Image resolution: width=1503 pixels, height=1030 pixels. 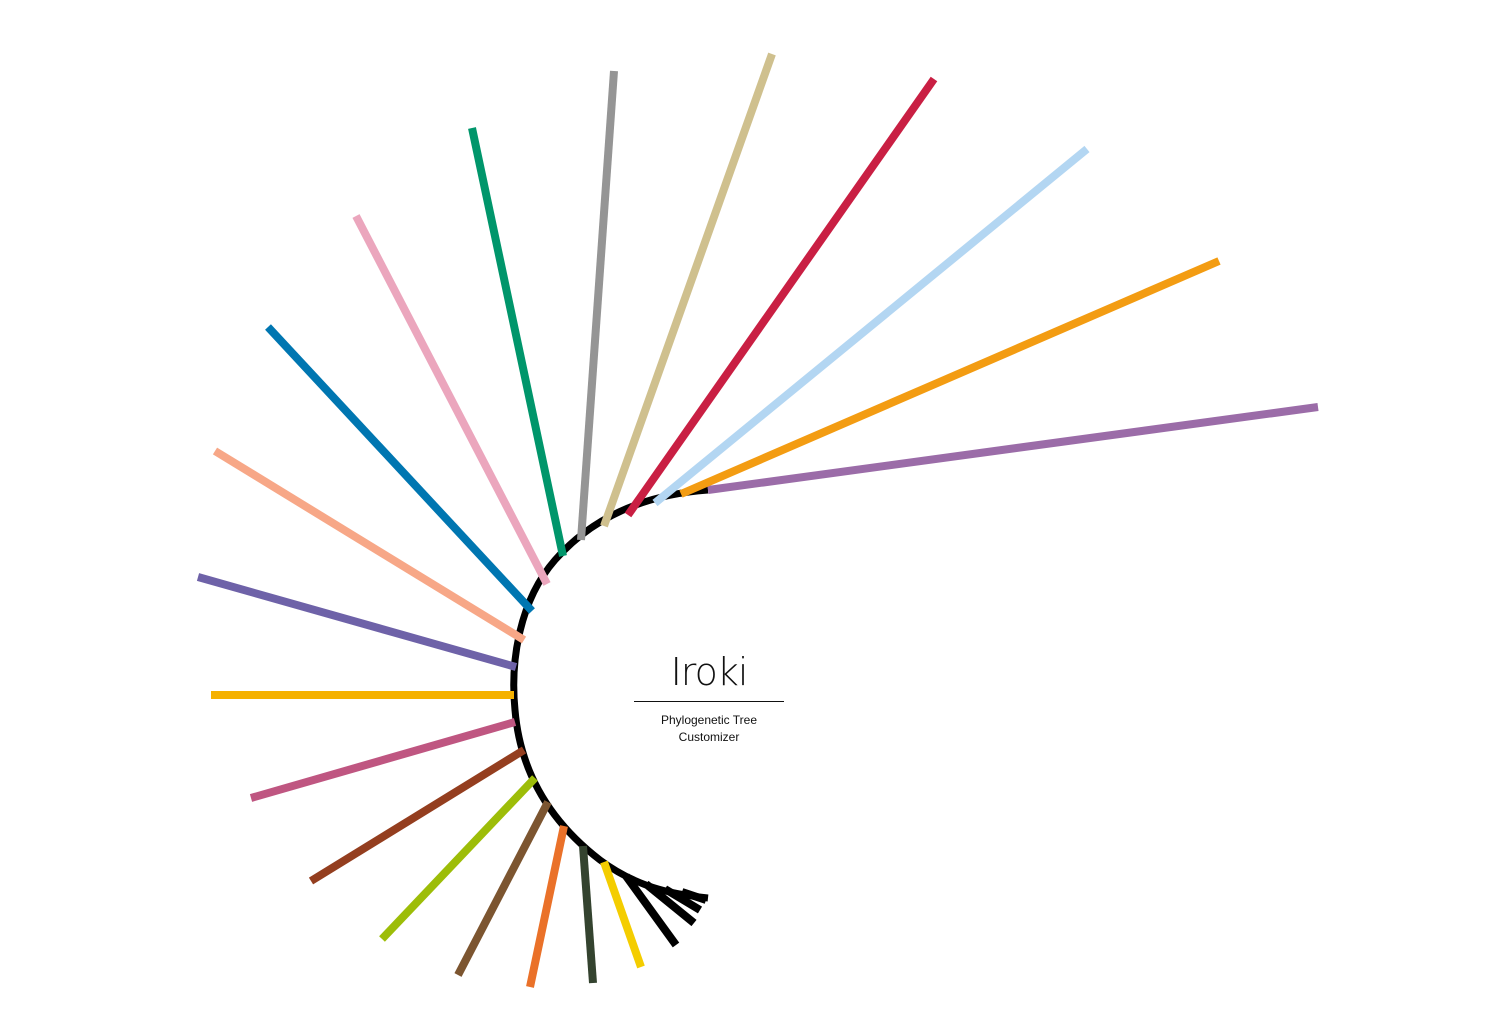 I want to click on logo-subtitle-line-1: Phylogenetic Tree, so click(x=709, y=720).